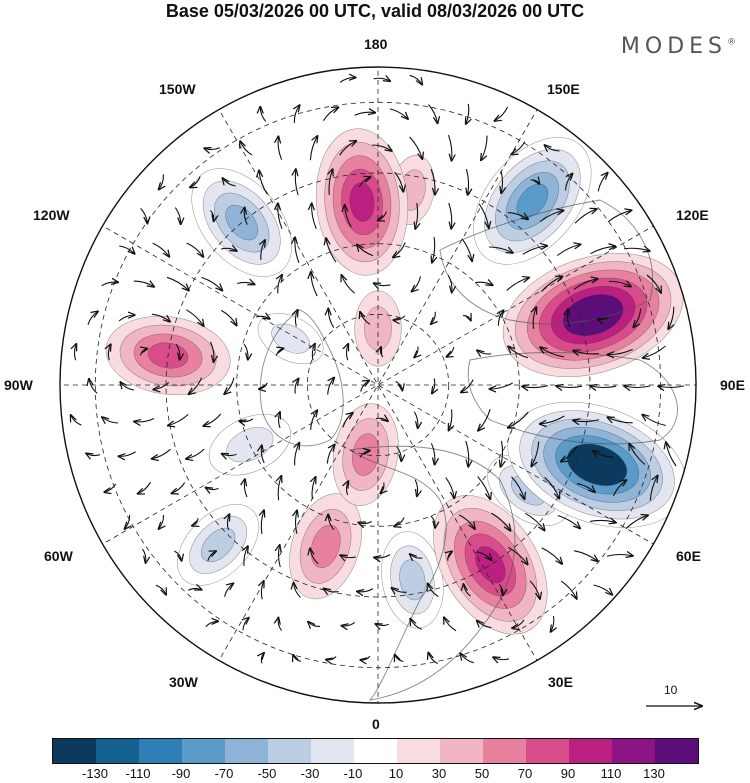 Image resolution: width=750 pixels, height=783 pixels. Describe the element at coordinates (673, 46) in the screenshot. I see `brand-name: MODES` at that location.